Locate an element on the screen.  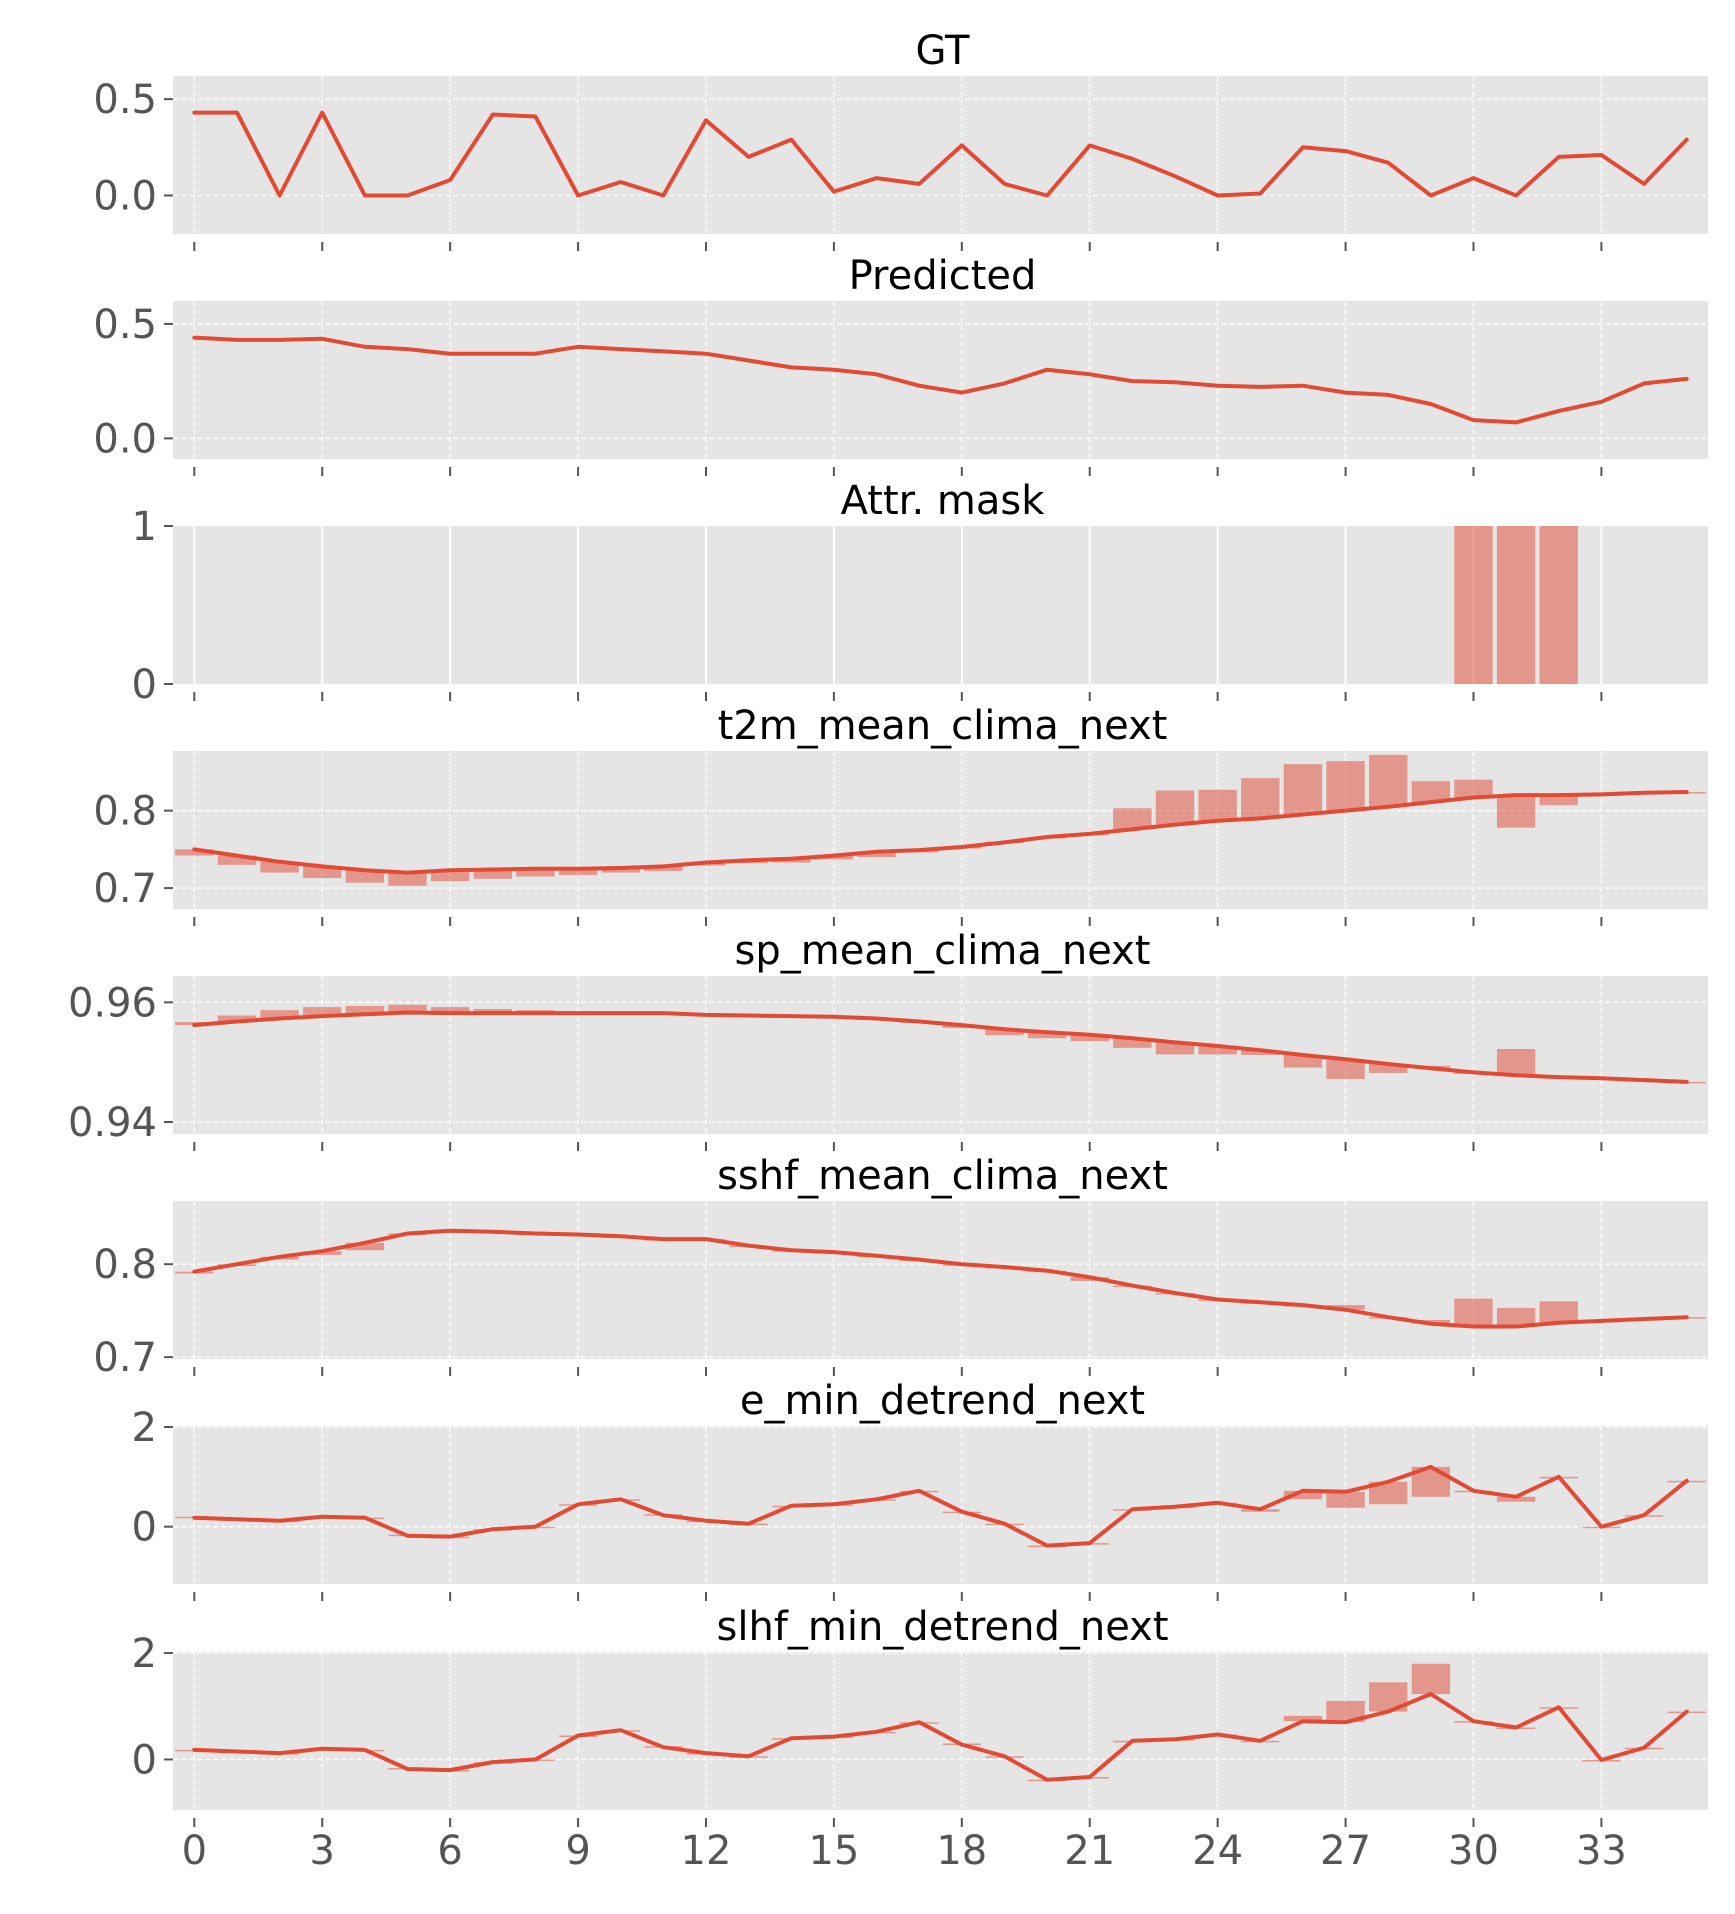
panel-slhf_min: 2 0 slhf_min_detrend_next is located at coordinates (920, 1715).